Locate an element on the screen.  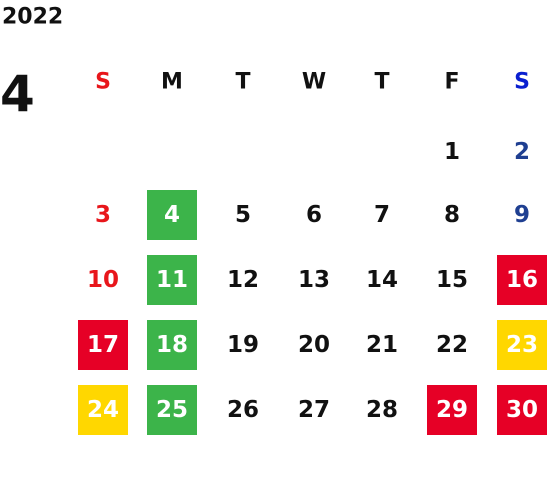
day-number: 5 is located at coordinates (243, 215).